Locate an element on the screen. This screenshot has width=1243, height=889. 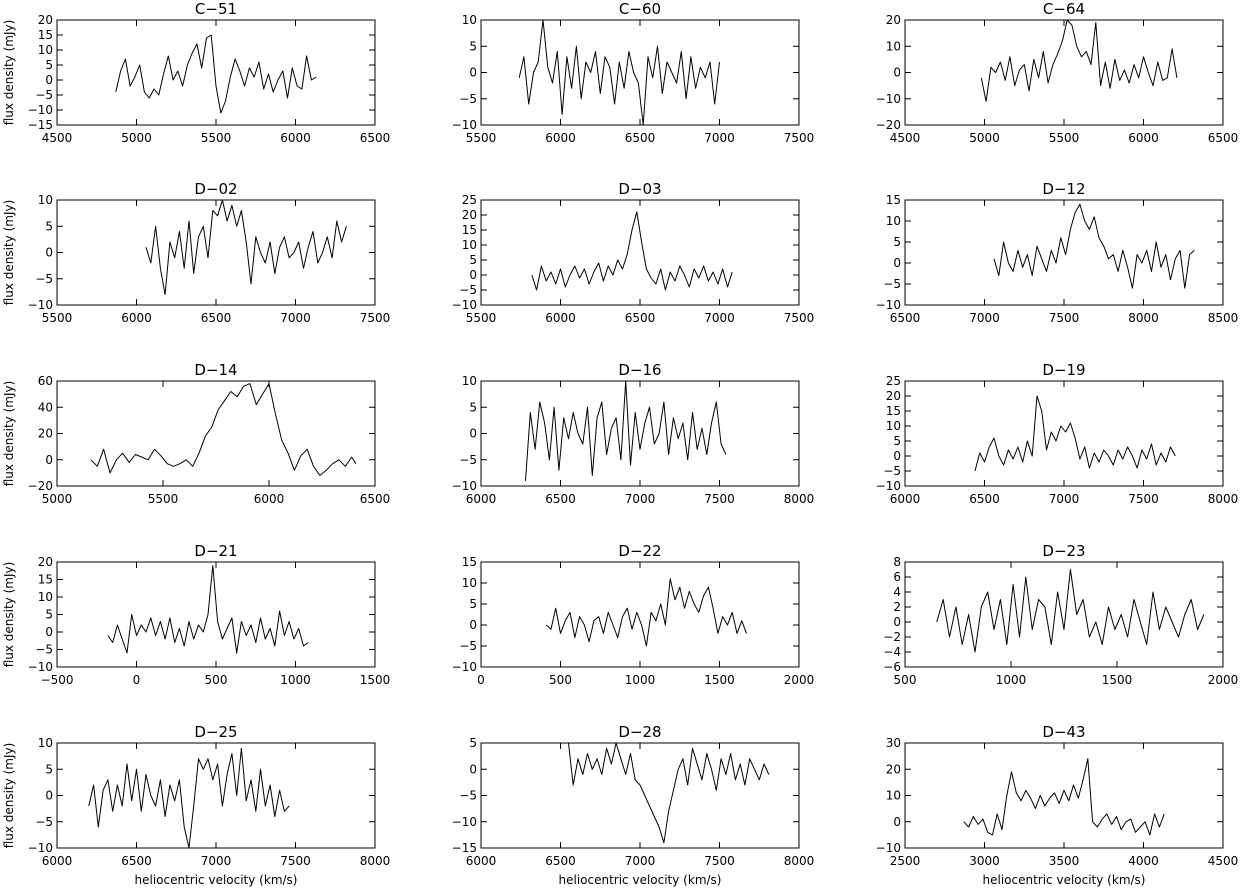
y-tick-label: 6 is located at coordinates (897, 577).